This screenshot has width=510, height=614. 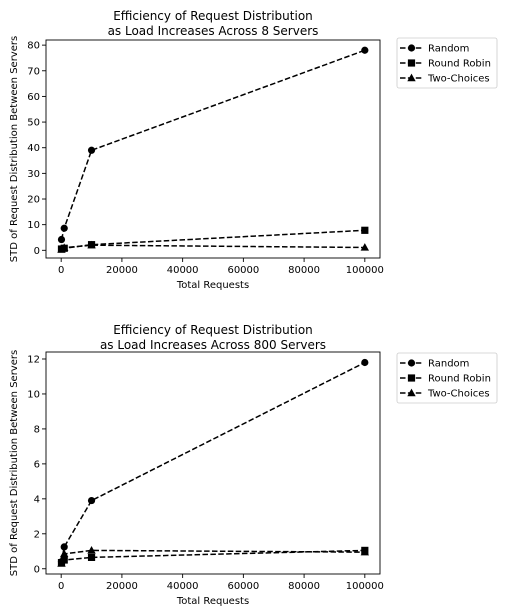 I want to click on y-tick-label: 50, so click(x=33, y=123).